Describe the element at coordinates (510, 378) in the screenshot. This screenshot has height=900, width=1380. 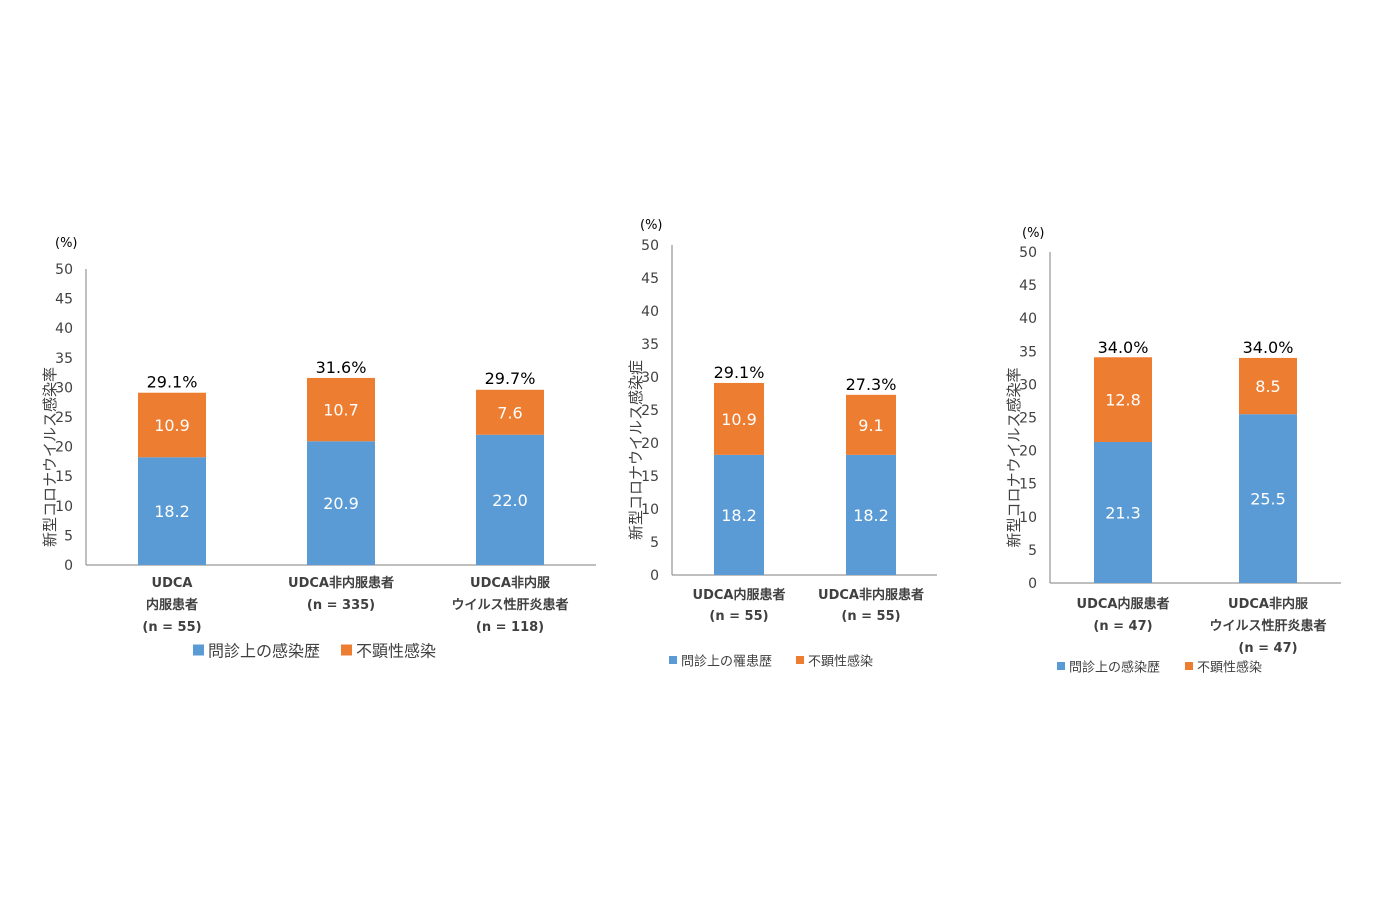
I see `bar-total-label: 29.7%` at that location.